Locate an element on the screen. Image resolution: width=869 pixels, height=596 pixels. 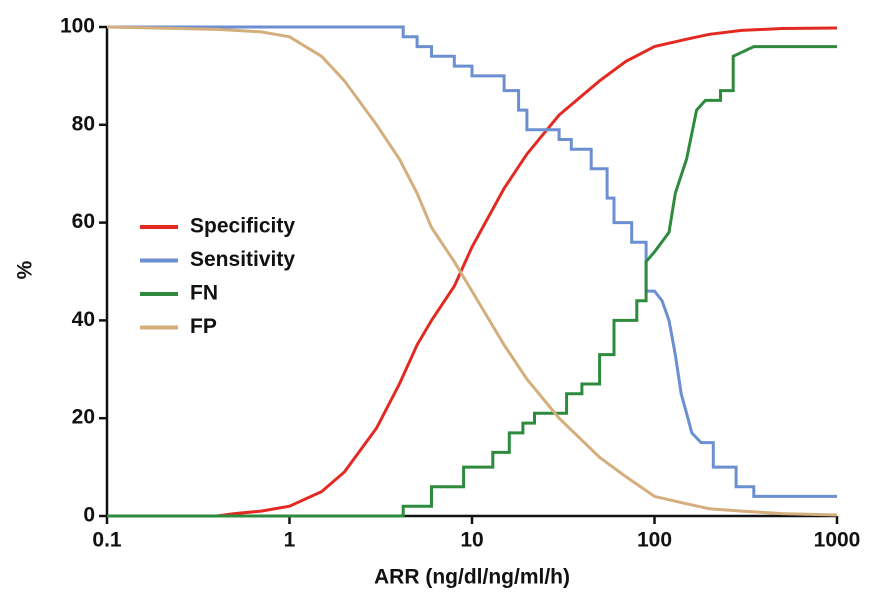
x-tick-label: 10 is located at coordinates (471, 540).